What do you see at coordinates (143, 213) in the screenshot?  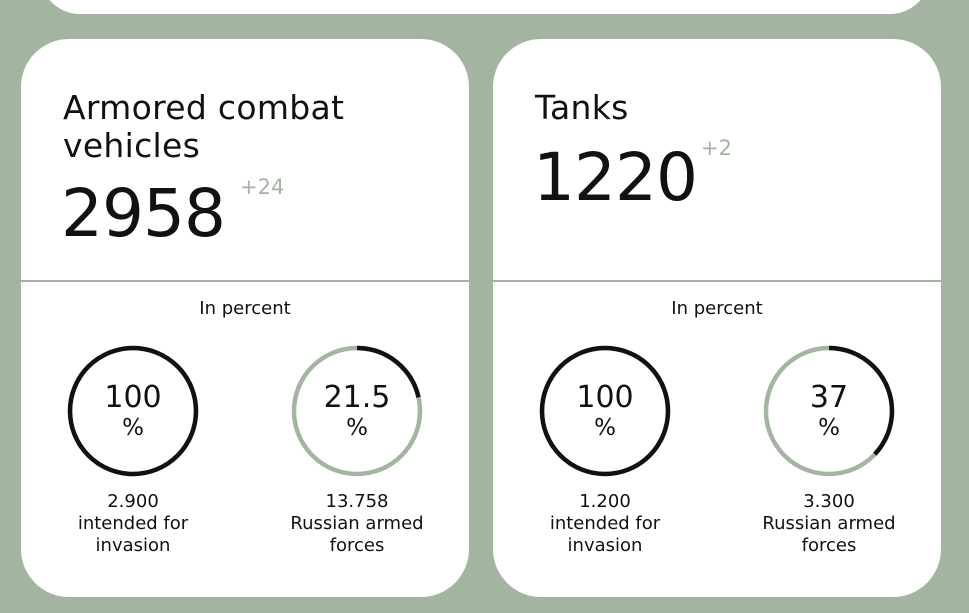 I see `card-count: 2958` at bounding box center [143, 213].